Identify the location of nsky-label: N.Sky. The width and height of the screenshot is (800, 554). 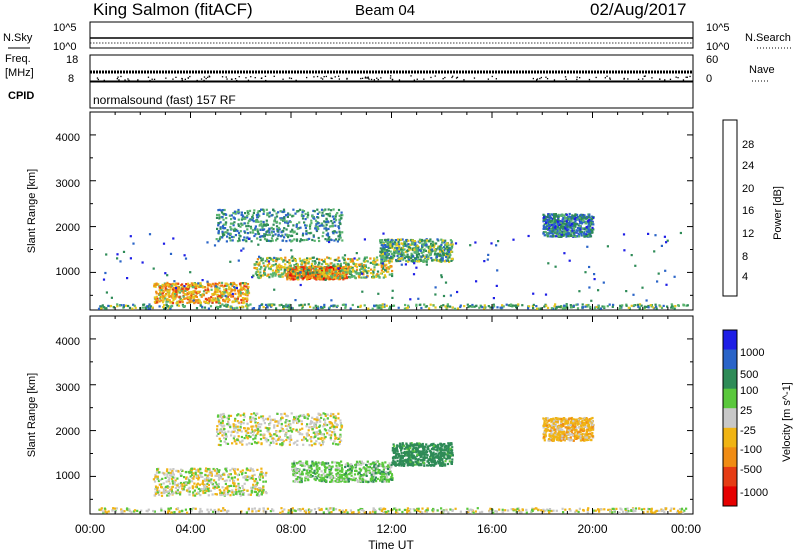
(18, 38).